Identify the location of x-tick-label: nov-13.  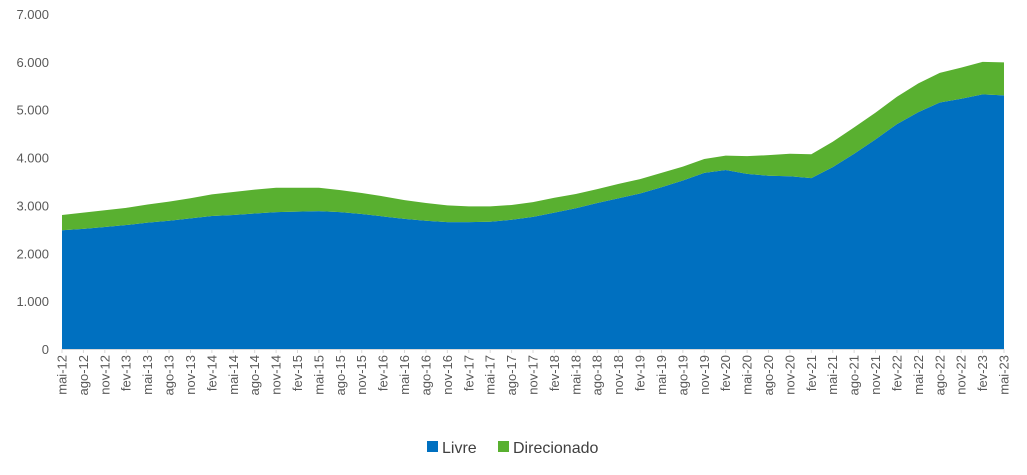
(190, 375).